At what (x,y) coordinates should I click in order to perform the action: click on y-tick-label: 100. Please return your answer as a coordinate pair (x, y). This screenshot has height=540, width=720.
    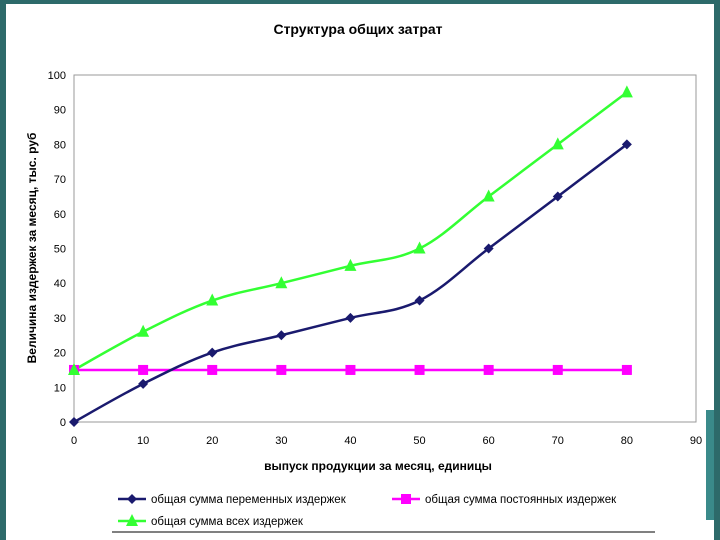
    Looking at the image, I should click on (57, 76).